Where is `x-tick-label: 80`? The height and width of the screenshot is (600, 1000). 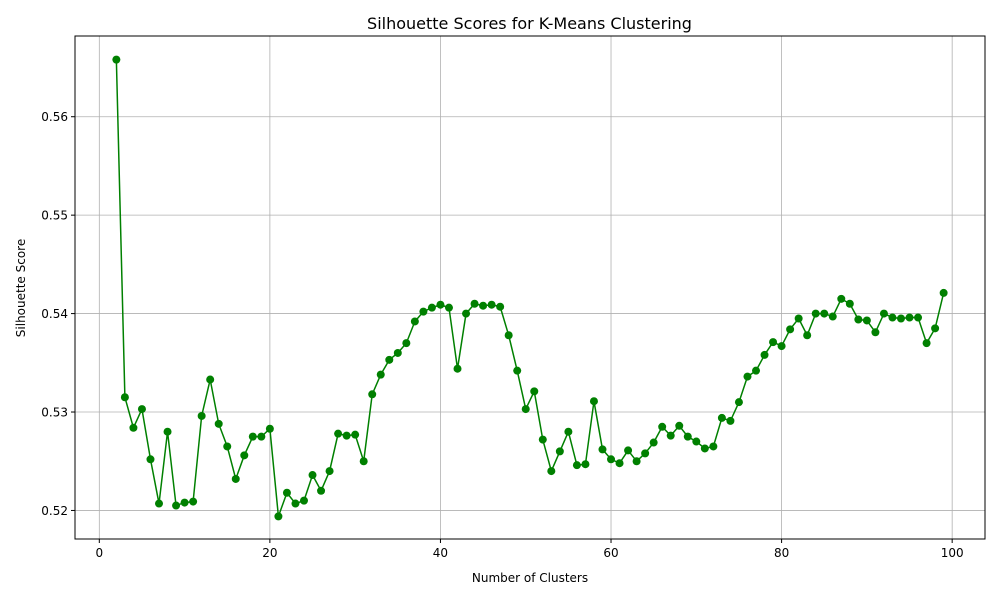
x-tick-label: 80 is located at coordinates (781, 553).